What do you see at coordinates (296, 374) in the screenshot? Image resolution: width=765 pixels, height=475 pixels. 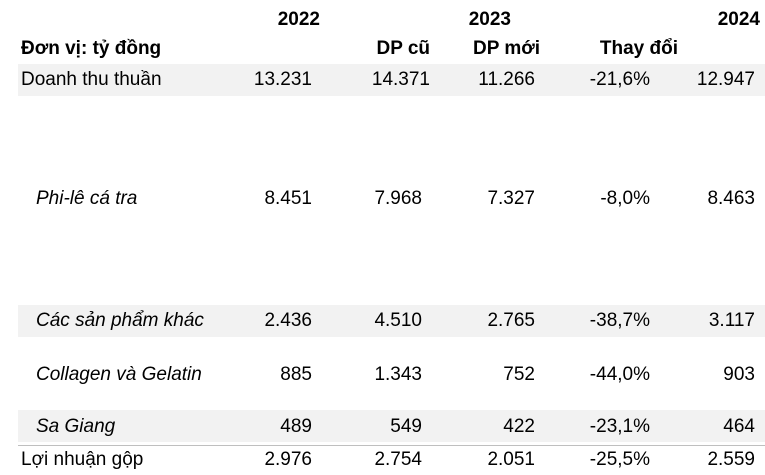 I see `cell-2022: 885` at bounding box center [296, 374].